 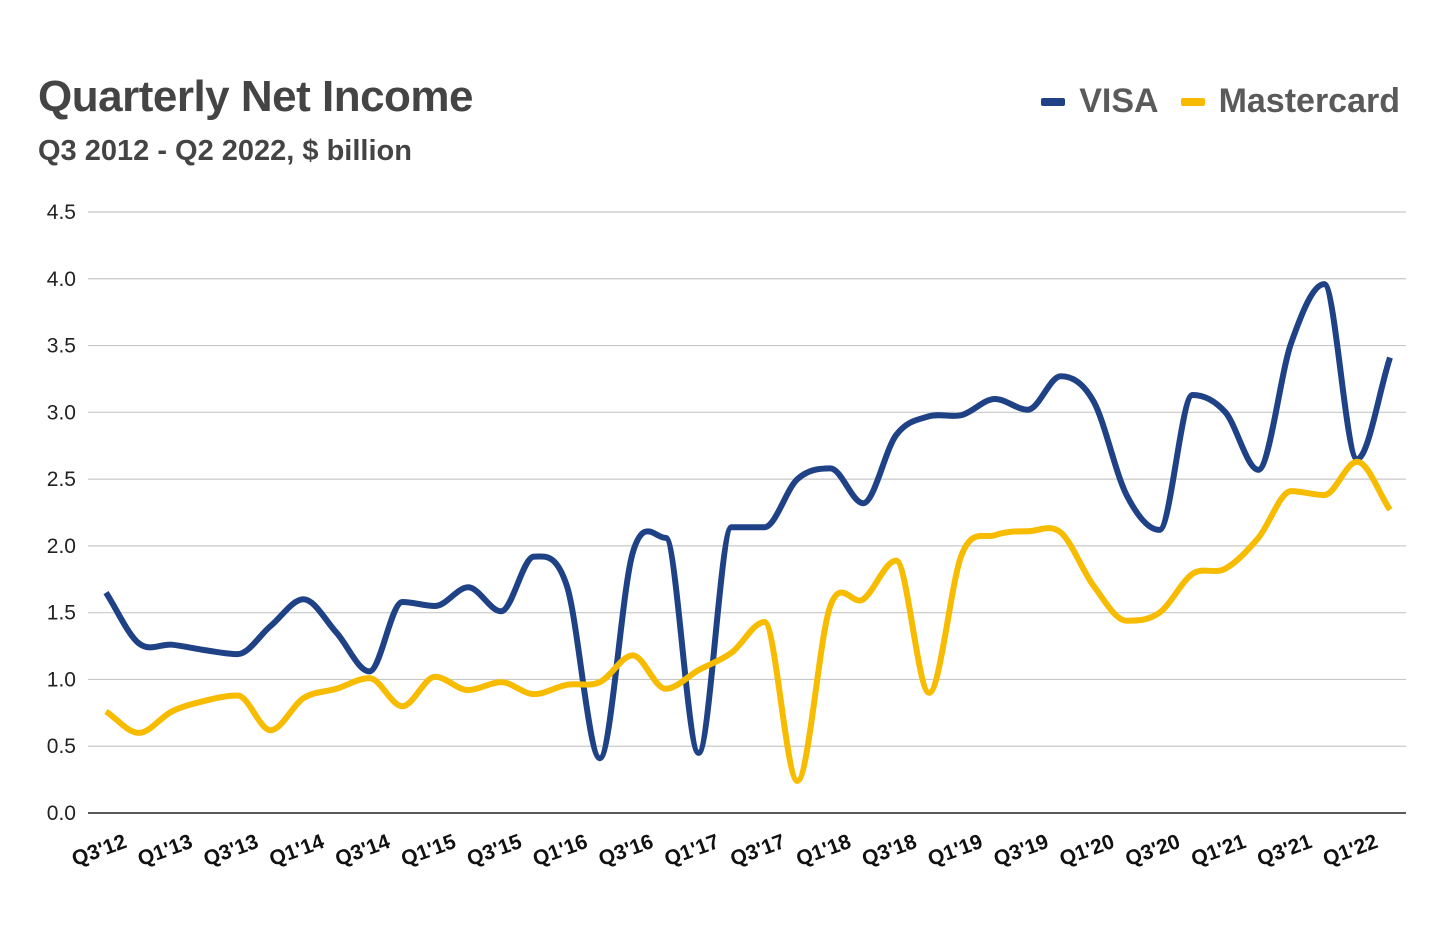 What do you see at coordinates (61, 346) in the screenshot?
I see `y-tick-label: 3.5` at bounding box center [61, 346].